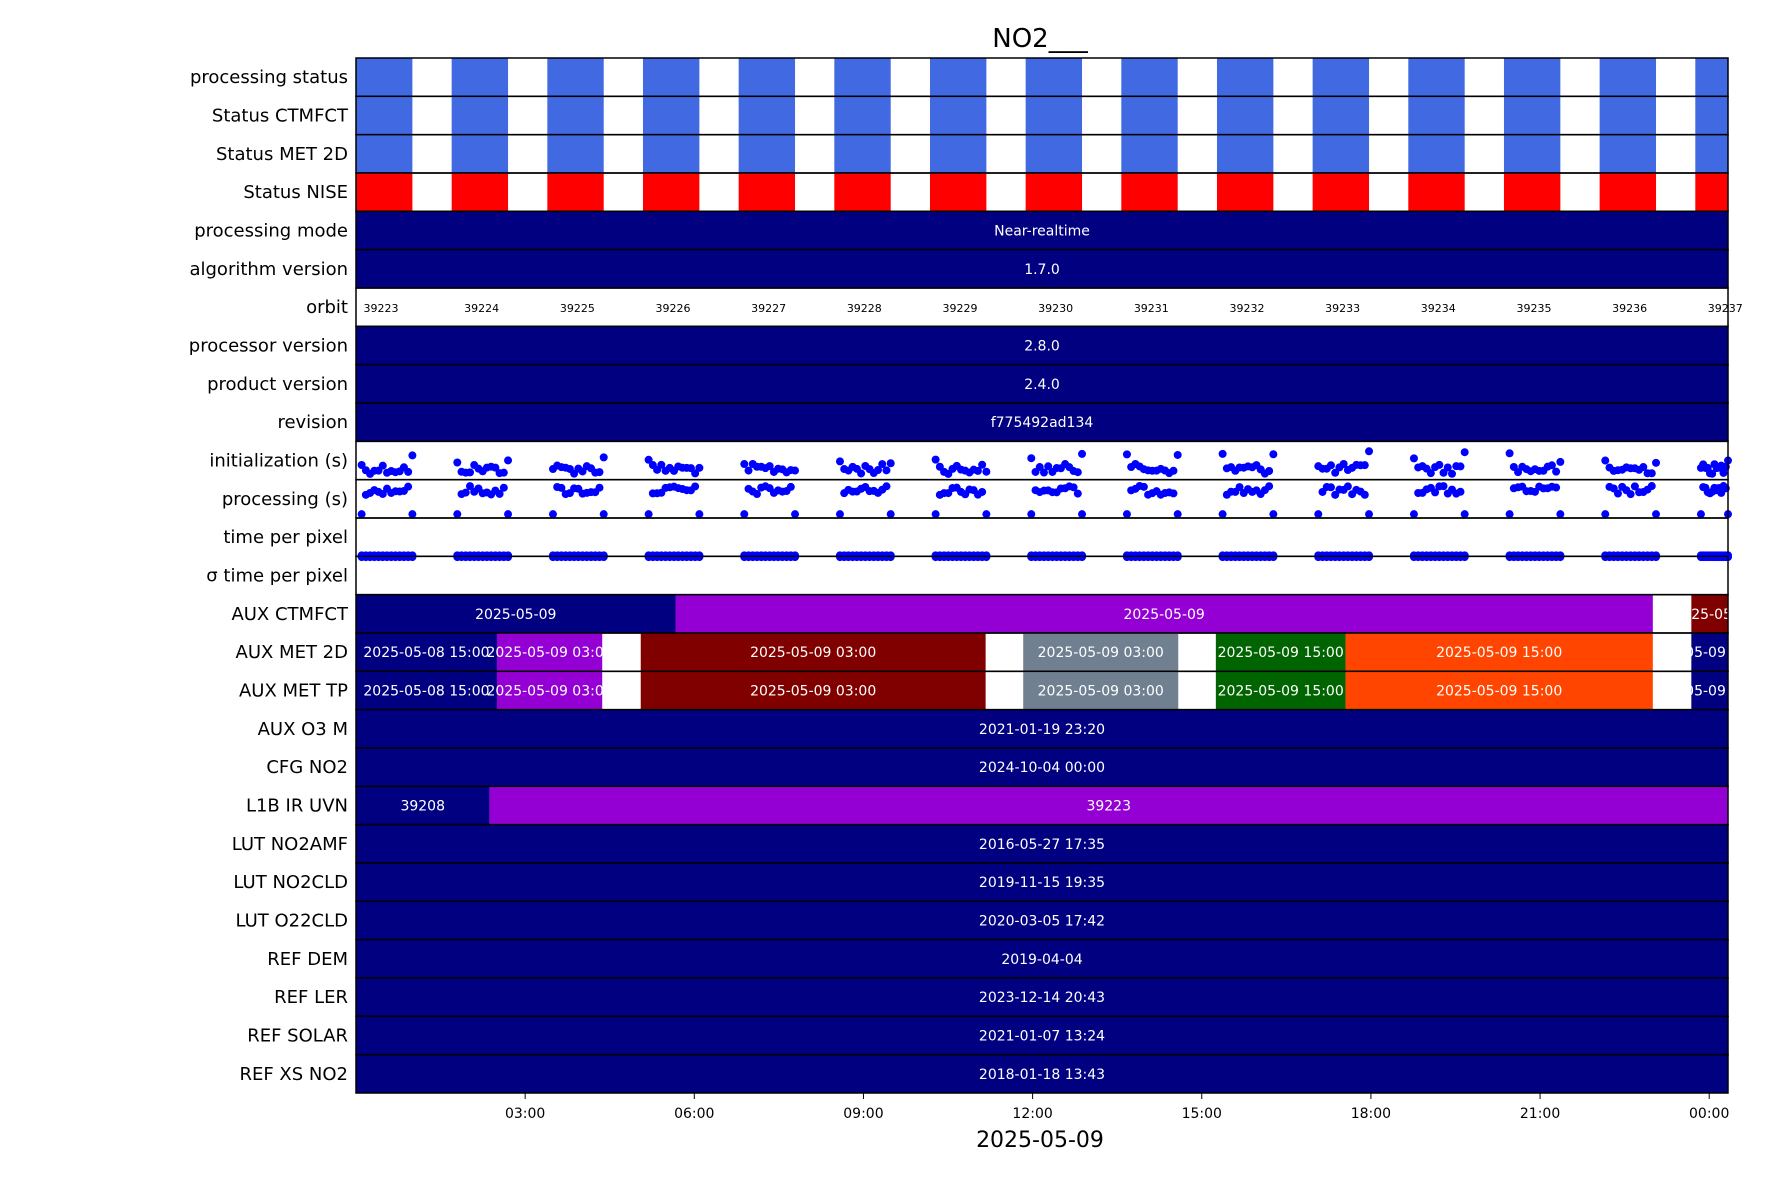 This screenshot has width=1771, height=1181. Describe the element at coordinates (1042, 882) in the screenshot. I see `segment-lut-no2cld` at that location.